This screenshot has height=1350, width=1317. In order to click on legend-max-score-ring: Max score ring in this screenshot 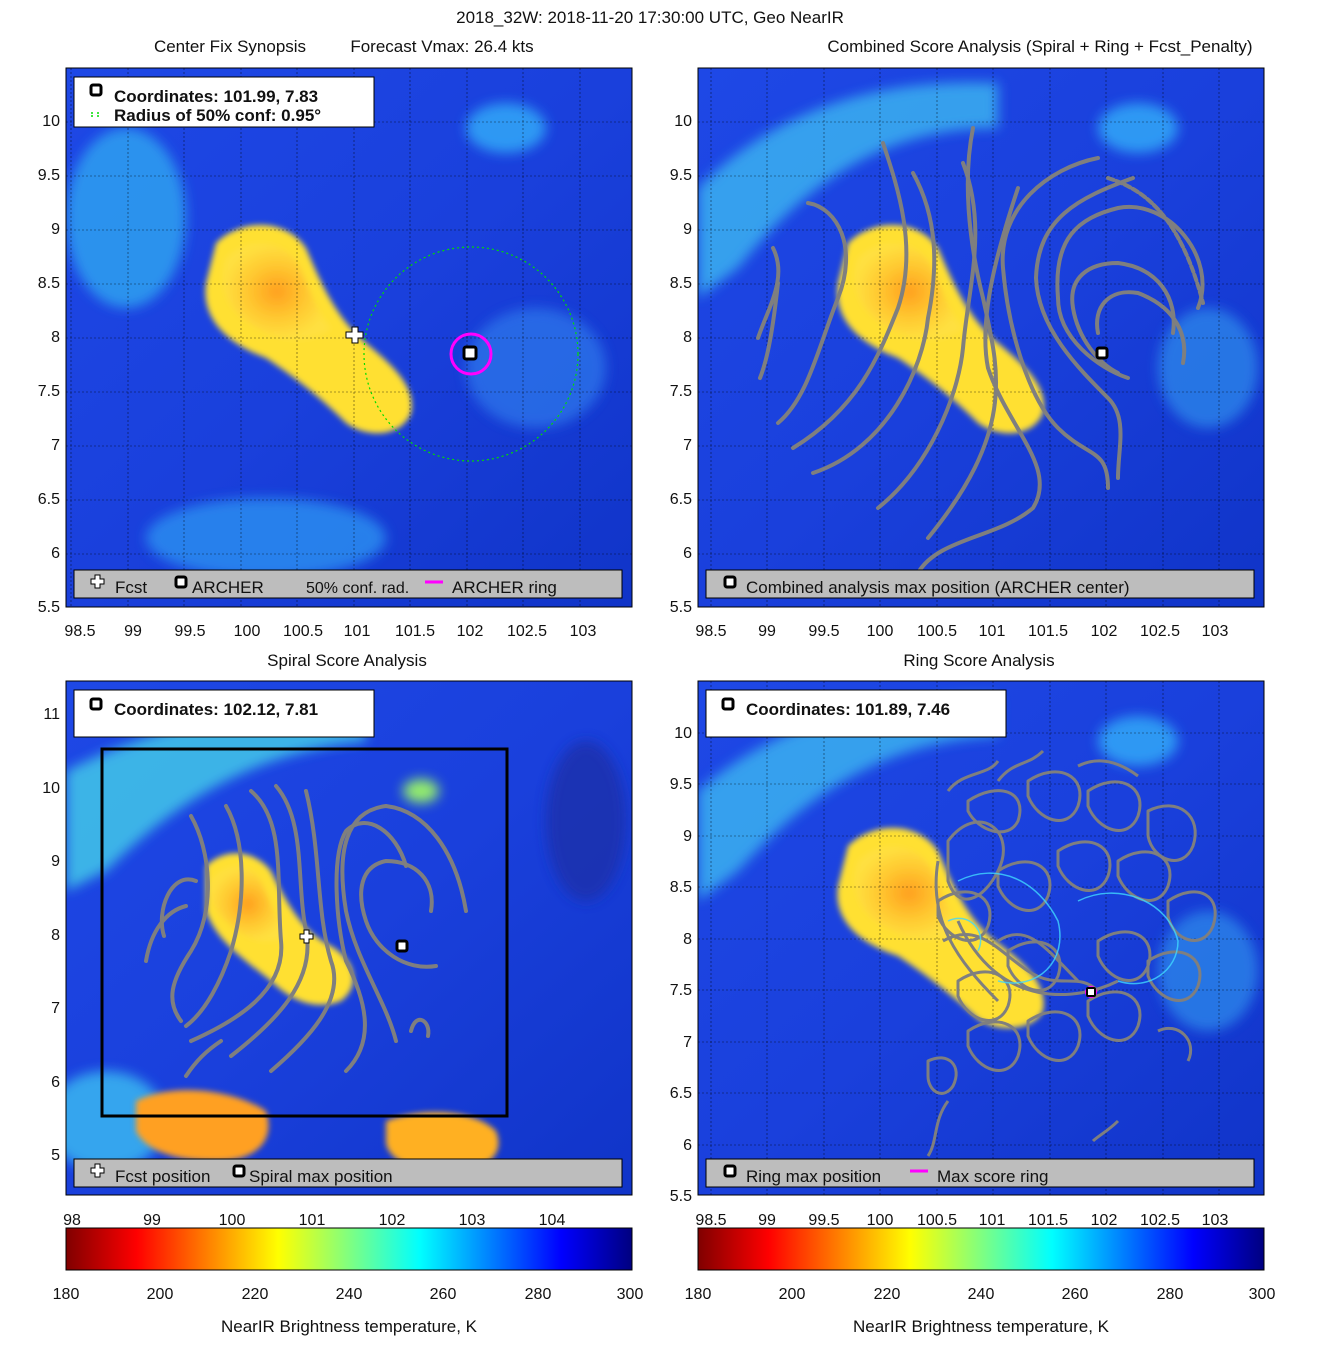, I will do `click(992, 1176)`.